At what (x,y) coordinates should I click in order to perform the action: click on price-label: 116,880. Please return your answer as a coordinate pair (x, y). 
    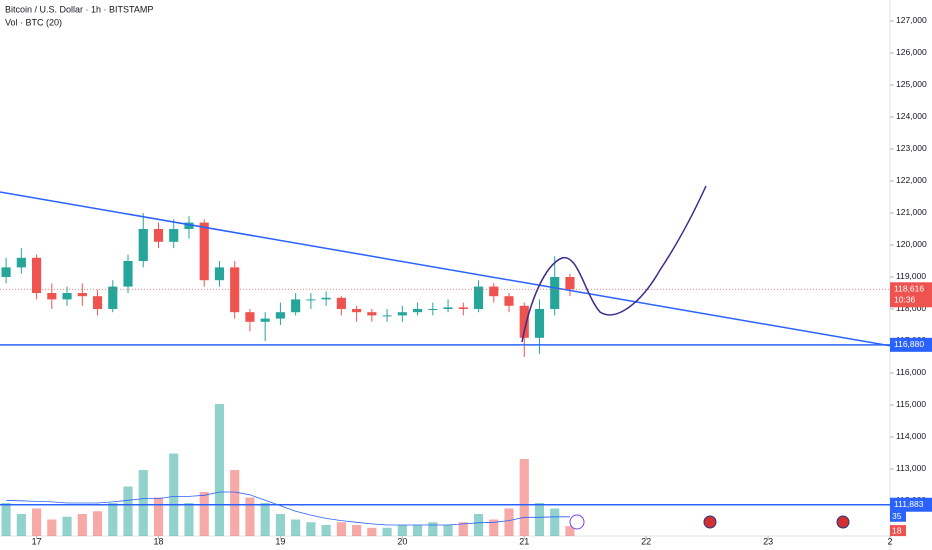
    Looking at the image, I should click on (909, 344).